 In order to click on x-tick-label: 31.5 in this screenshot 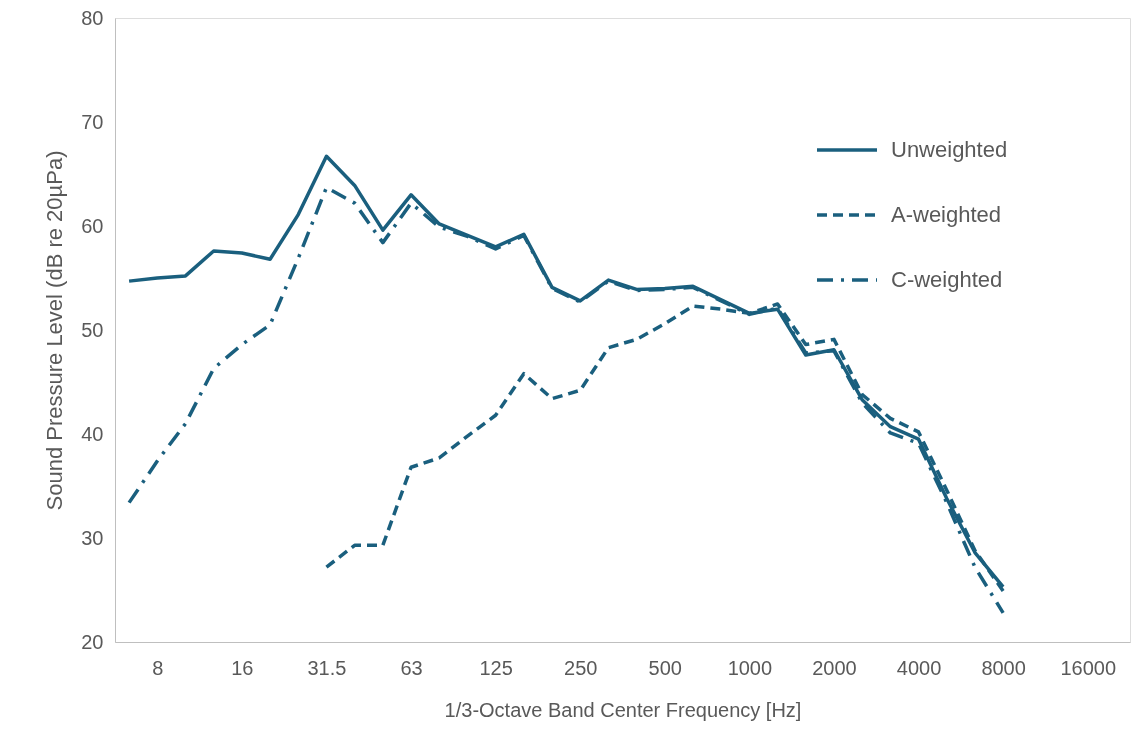, I will do `click(327, 667)`.